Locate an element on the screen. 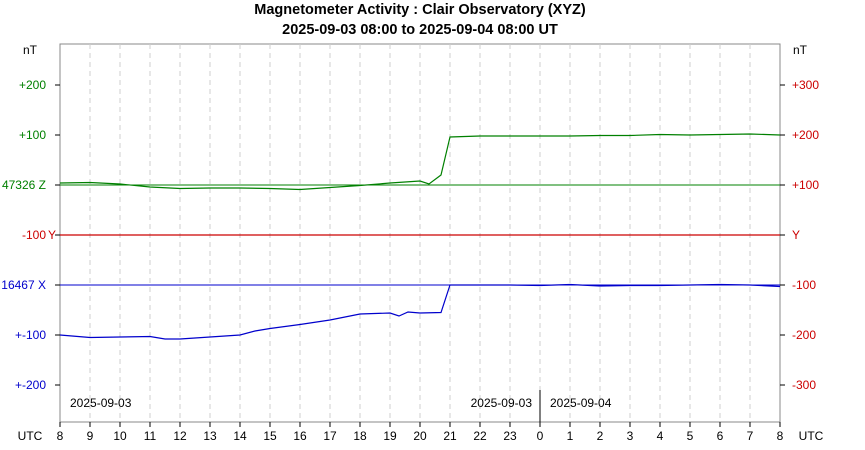 This screenshot has height=450, width=865. left-axis-label: -100 is located at coordinates (34, 235).